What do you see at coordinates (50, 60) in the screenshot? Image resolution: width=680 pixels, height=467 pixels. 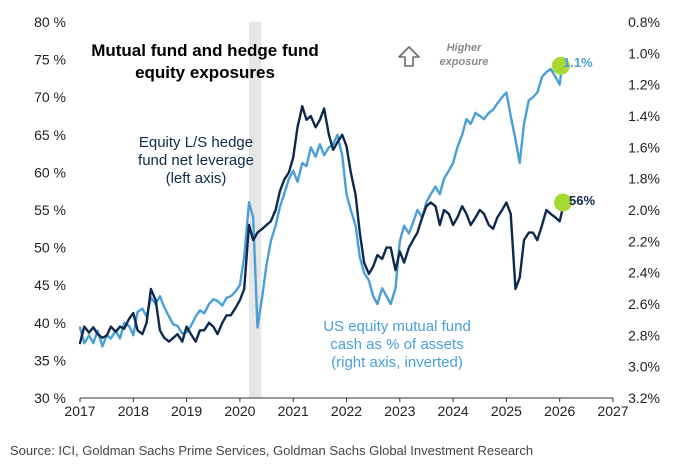 I see `left-tick-label: 75 %` at bounding box center [50, 60].